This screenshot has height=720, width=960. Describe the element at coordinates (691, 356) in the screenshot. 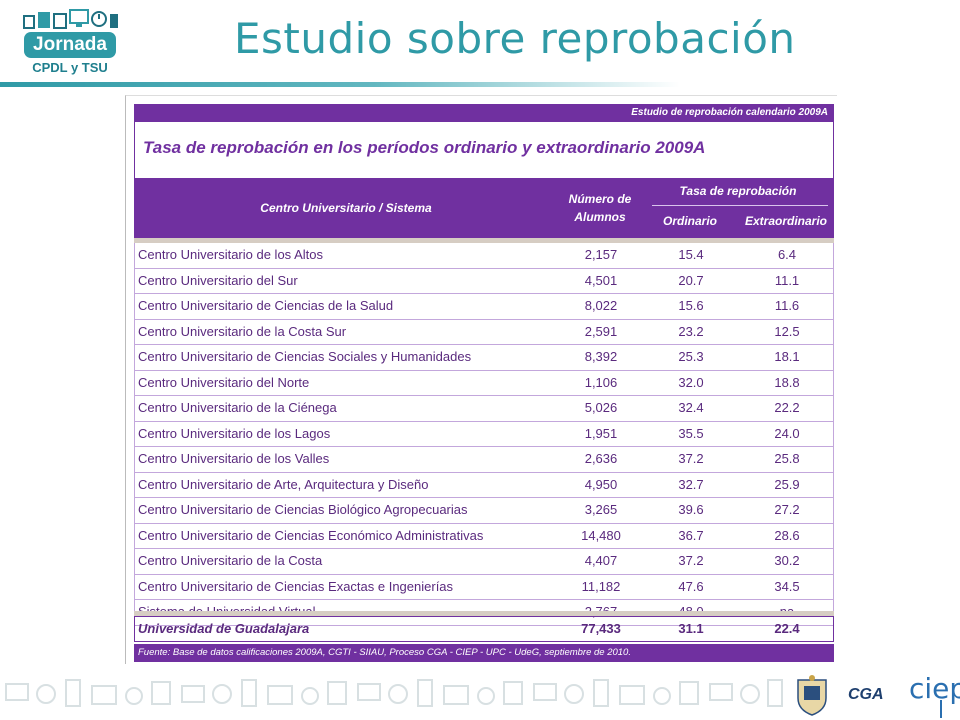

I see `cell-ordinario: 25.3` at that location.